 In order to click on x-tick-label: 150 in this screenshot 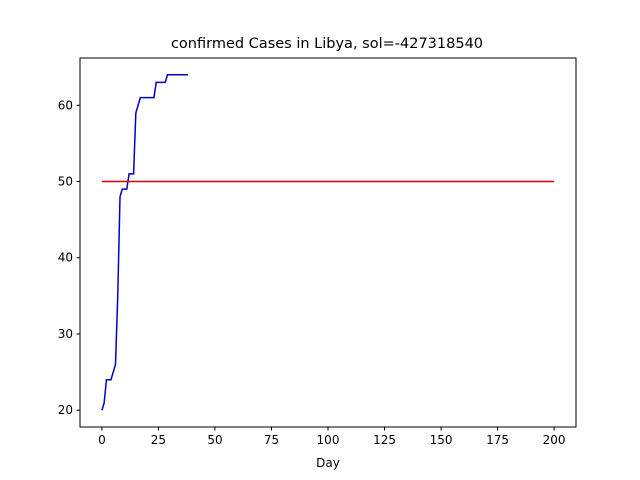, I will do `click(441, 440)`.